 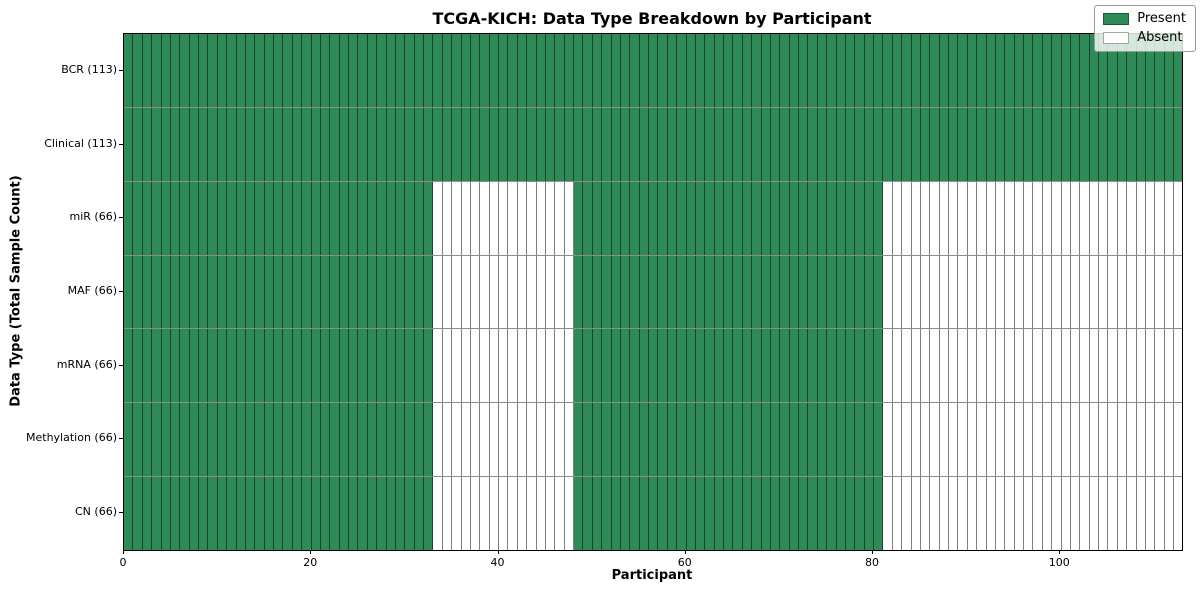 I want to click on absent-swatch-icon, so click(x=1116, y=38).